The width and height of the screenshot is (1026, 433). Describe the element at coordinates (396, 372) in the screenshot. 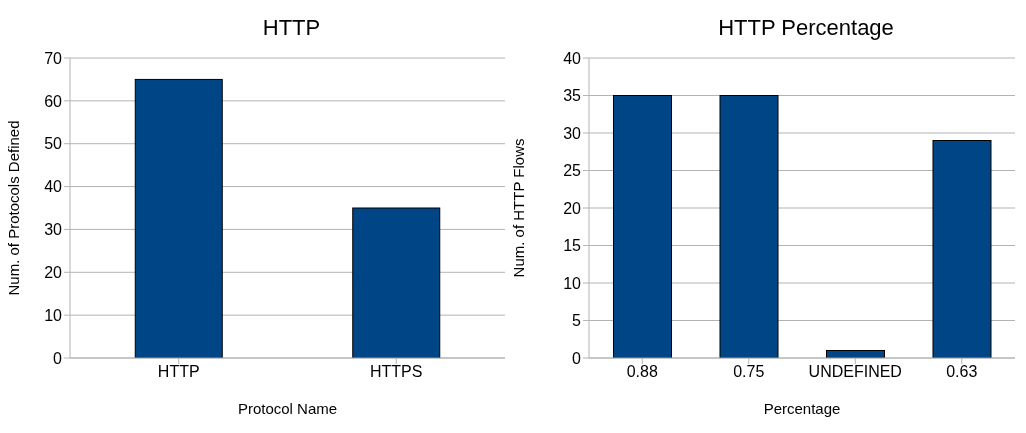

I see `x-tick-label: HTTPS` at that location.